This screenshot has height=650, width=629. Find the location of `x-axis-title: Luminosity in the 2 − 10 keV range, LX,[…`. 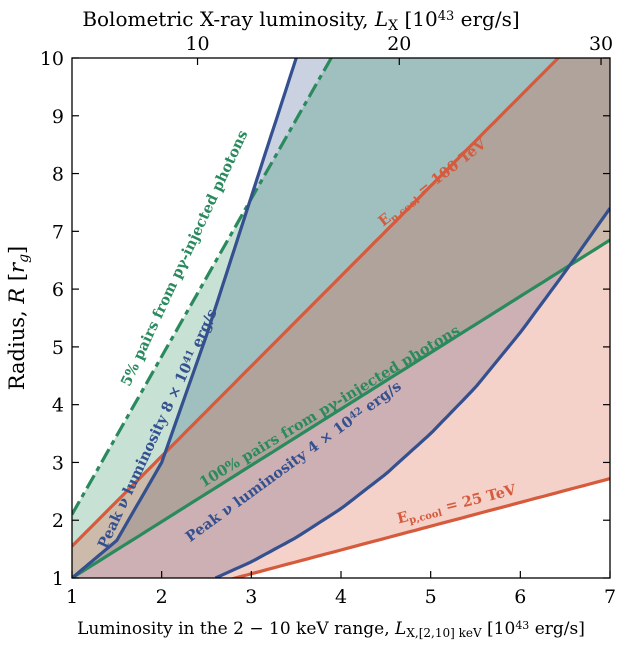

x-axis-title: Luminosity in the 2 − 10 keV range, LX,[… is located at coordinates (331, 629).